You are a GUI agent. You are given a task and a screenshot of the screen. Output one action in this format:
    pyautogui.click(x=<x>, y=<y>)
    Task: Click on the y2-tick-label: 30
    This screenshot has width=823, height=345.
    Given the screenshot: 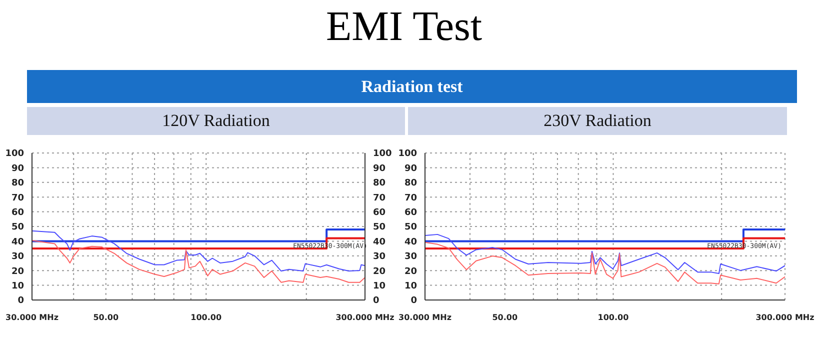 What is the action you would take?
    pyautogui.click(x=379, y=257)
    